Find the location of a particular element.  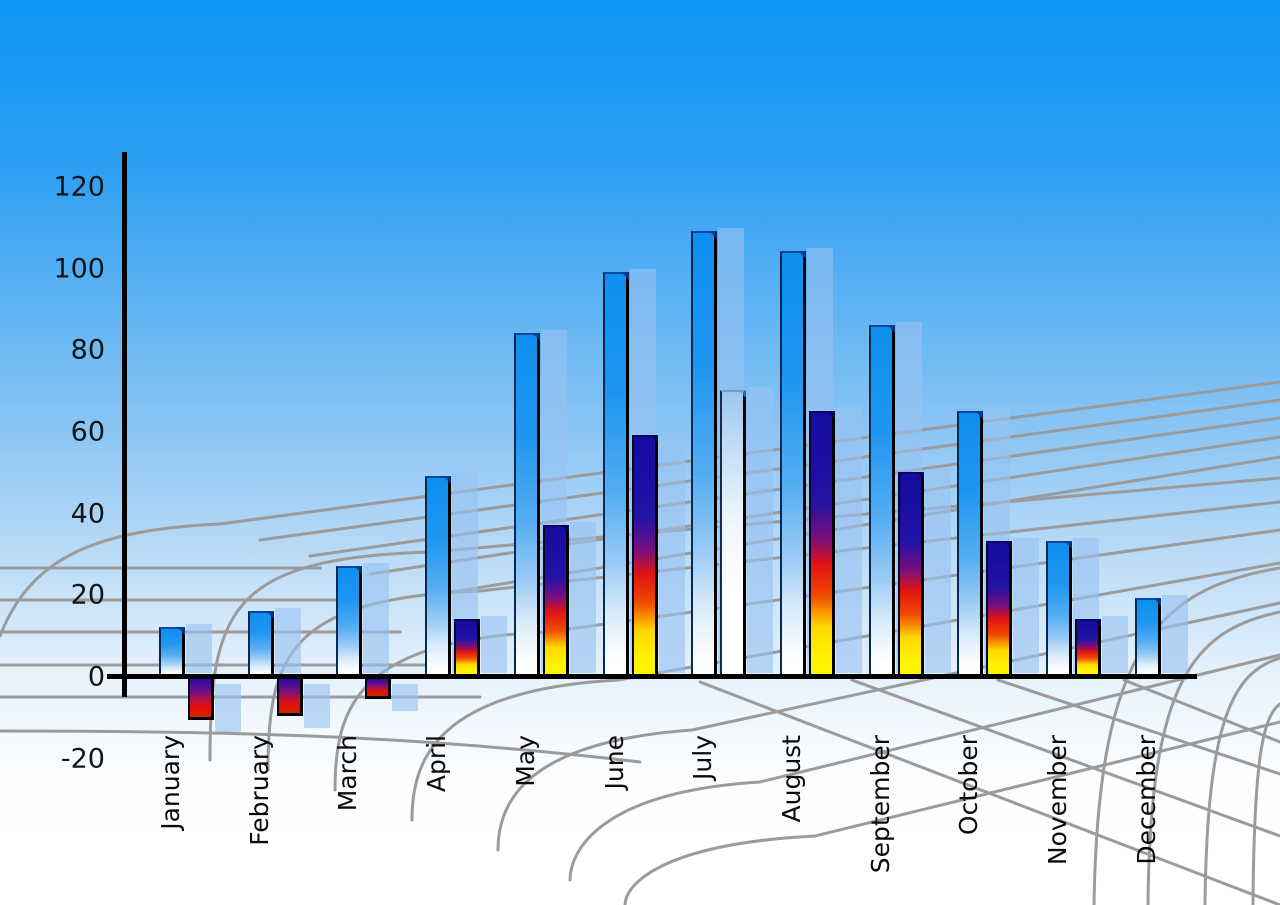

bar-november-main is located at coordinates (1059, 608).